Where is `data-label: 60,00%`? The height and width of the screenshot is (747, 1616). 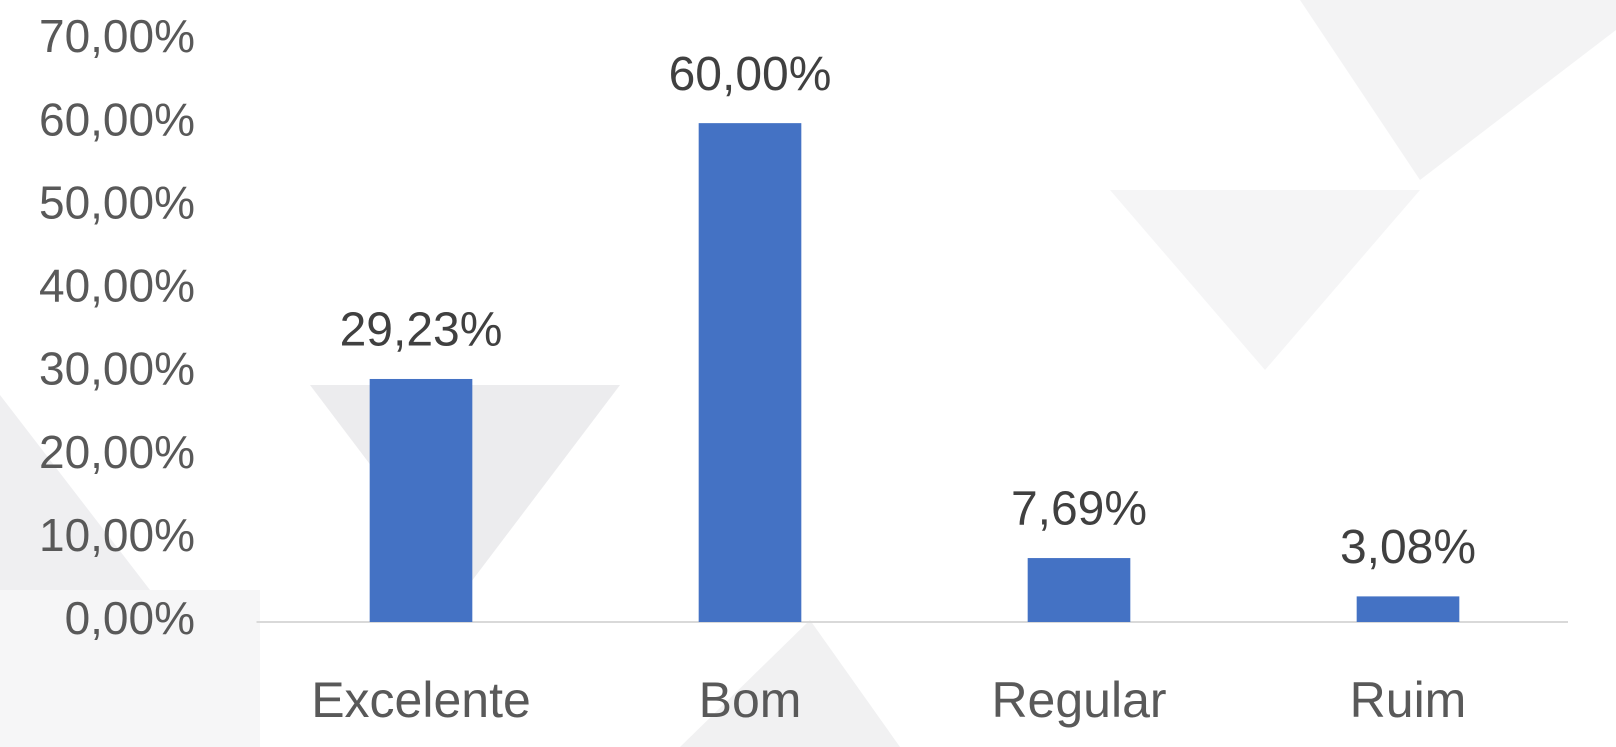
data-label: 60,00% is located at coordinates (750, 74).